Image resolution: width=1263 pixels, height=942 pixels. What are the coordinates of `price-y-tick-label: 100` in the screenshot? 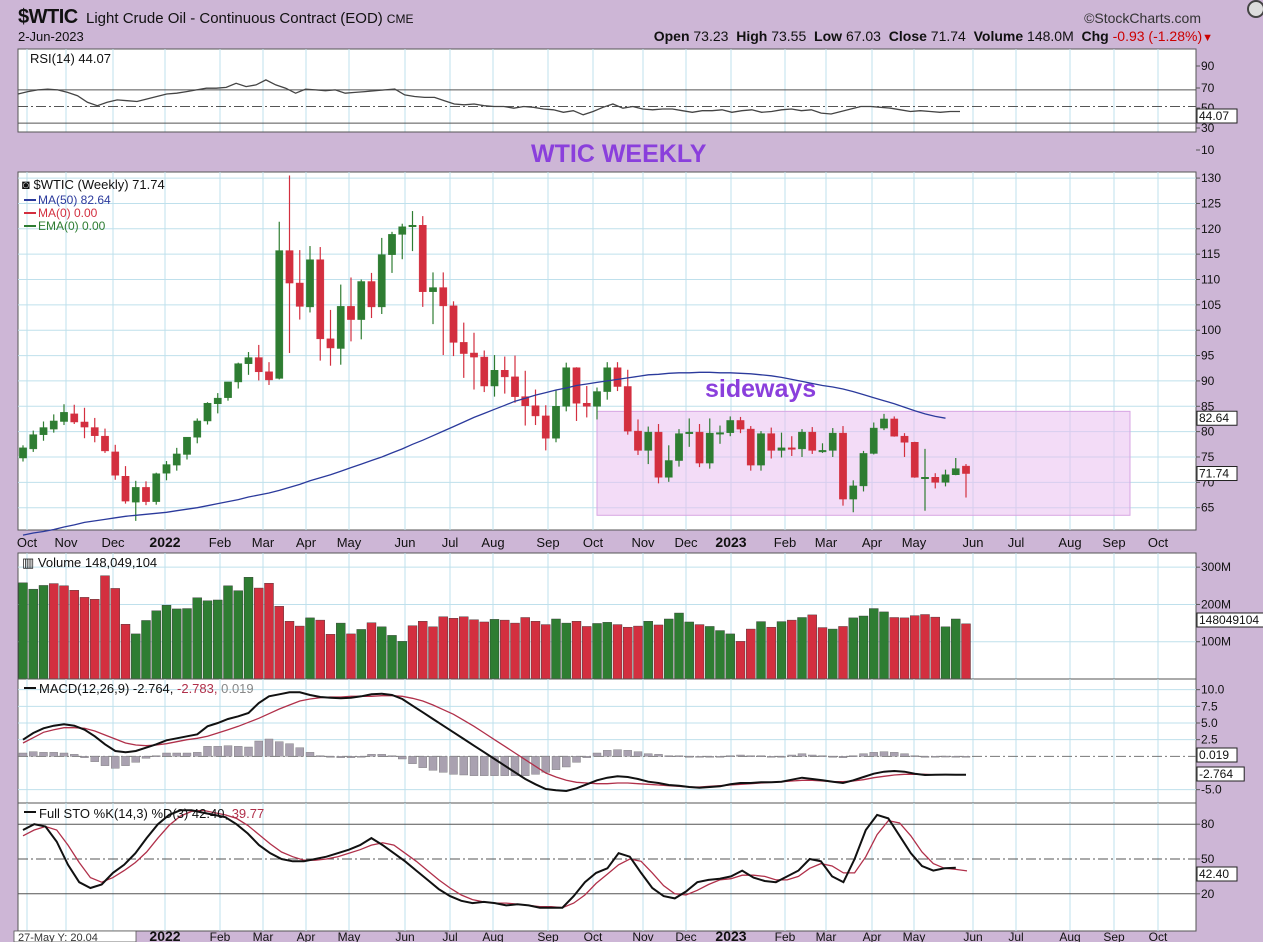 It's located at (1211, 330).